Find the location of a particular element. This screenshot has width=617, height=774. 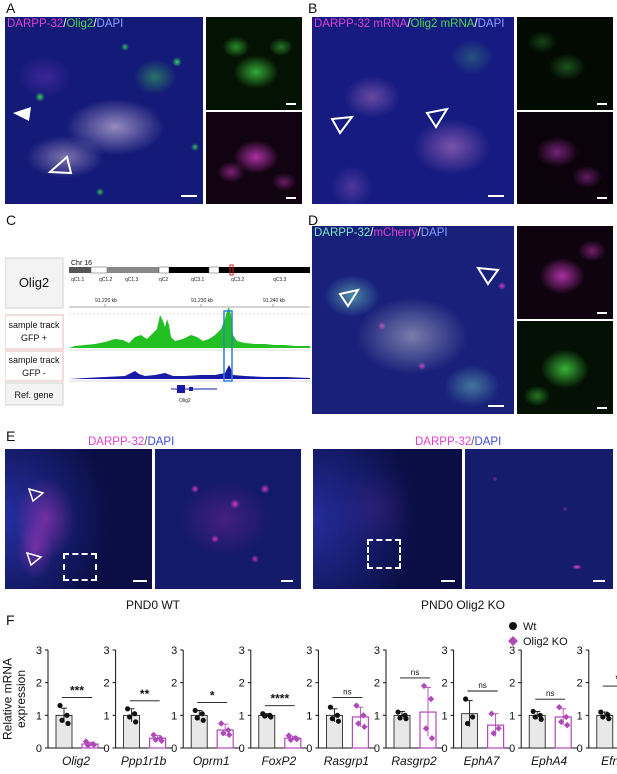

filled-arrowhead-icon is located at coordinates (22, 114).